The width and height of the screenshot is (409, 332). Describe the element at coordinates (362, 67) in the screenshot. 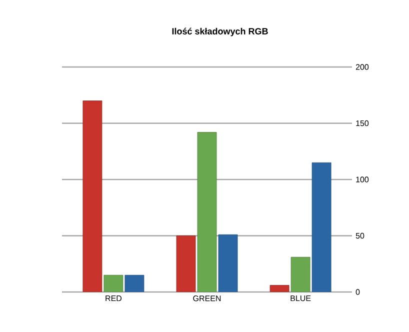

I see `y-tick-label: 200` at that location.